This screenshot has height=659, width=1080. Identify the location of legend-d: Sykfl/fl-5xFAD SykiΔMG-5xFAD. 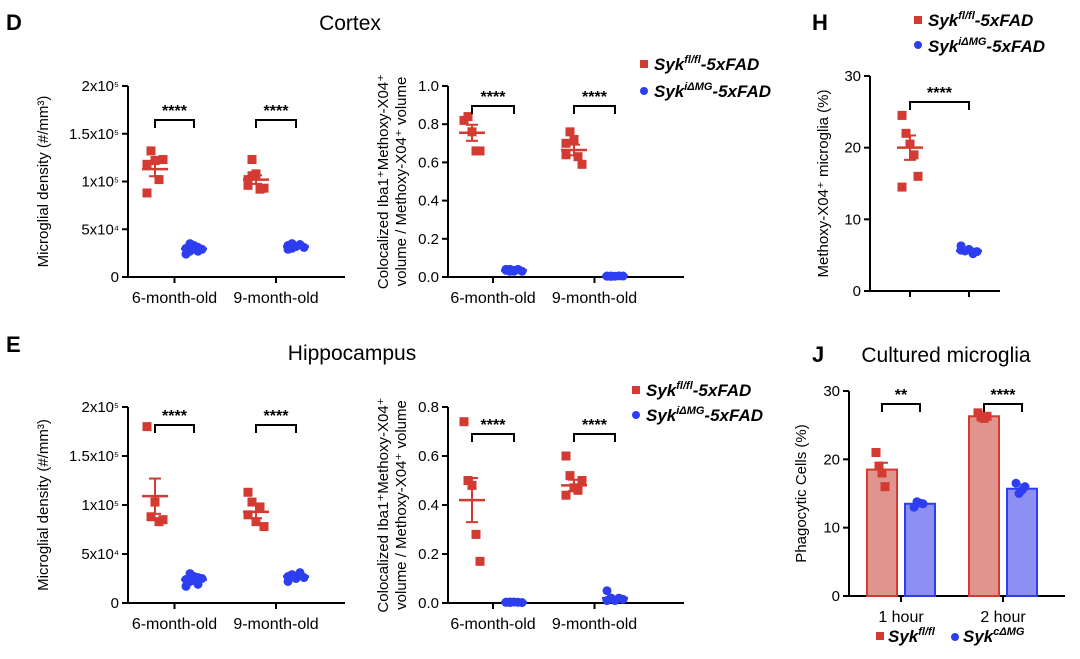
(705, 77).